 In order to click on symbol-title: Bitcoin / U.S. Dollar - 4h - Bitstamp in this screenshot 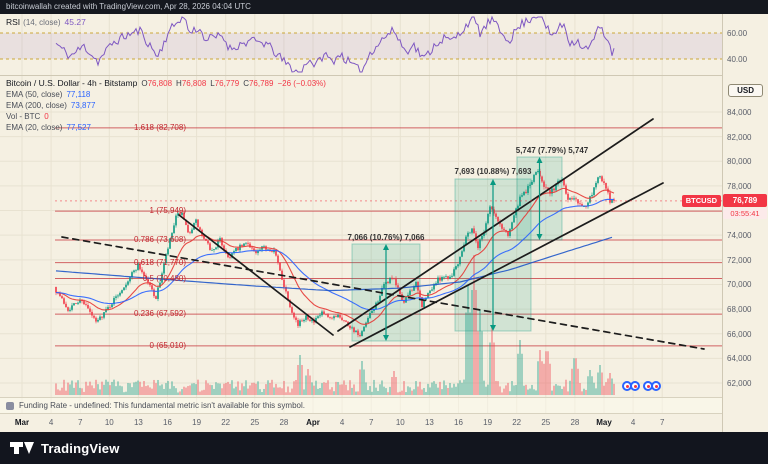, I will do `click(72, 83)`.